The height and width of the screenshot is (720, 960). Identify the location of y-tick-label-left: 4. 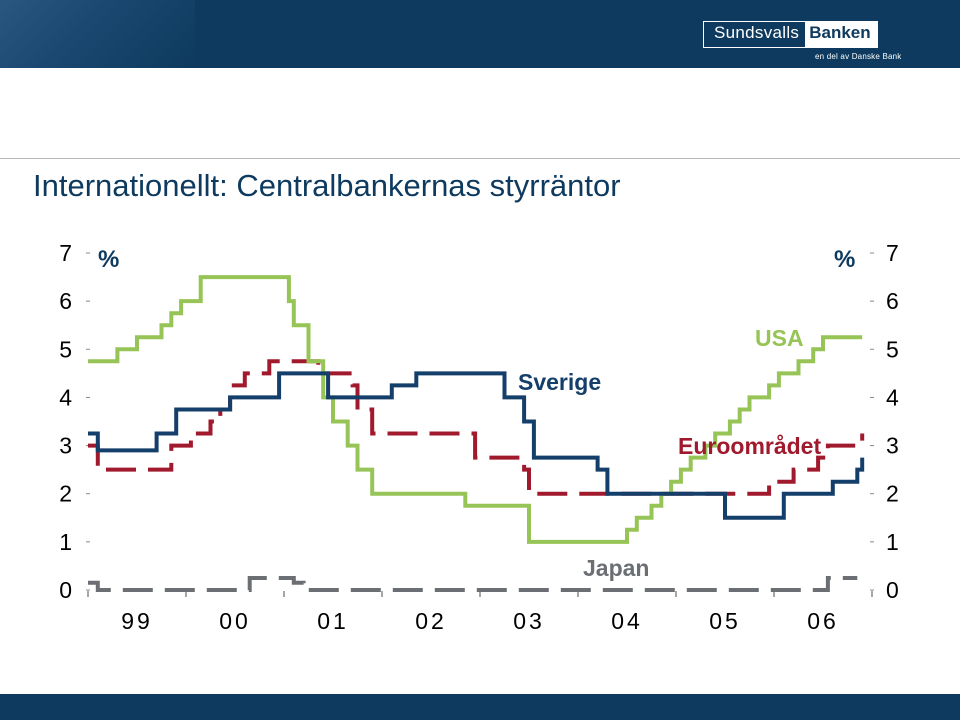
(65, 397).